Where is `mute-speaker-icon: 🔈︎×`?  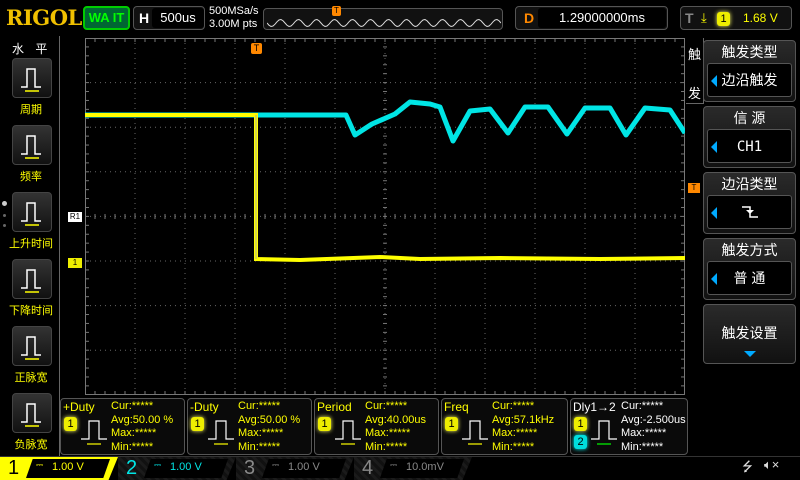 mute-speaker-icon: 🔈︎× is located at coordinates (772, 464).